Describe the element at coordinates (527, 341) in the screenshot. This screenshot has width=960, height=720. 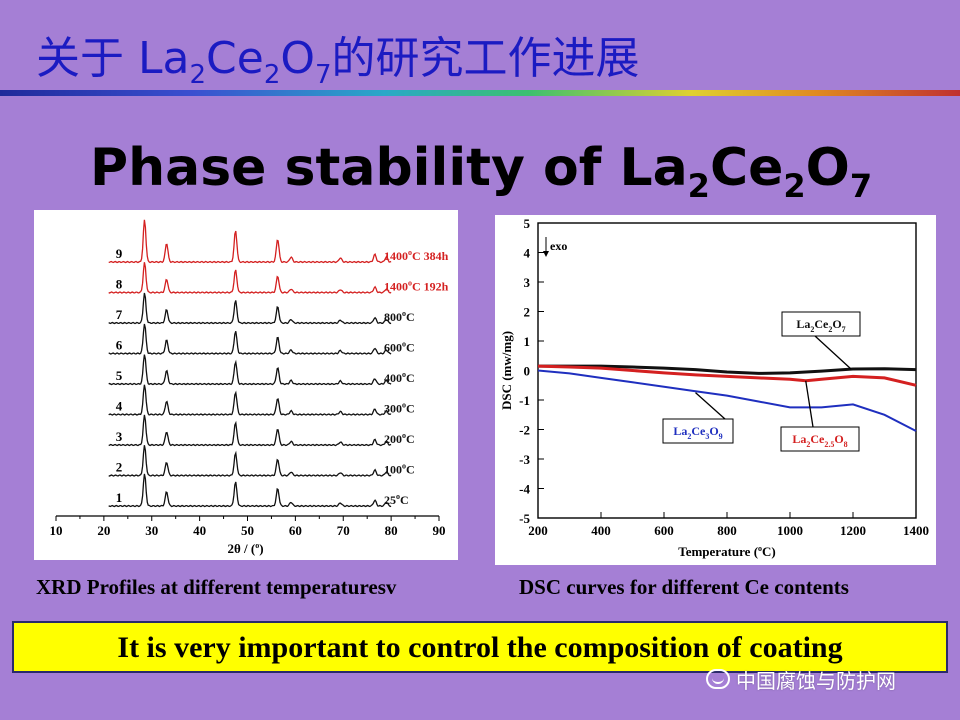
I see `dsc-y-tick-label: 1` at that location.